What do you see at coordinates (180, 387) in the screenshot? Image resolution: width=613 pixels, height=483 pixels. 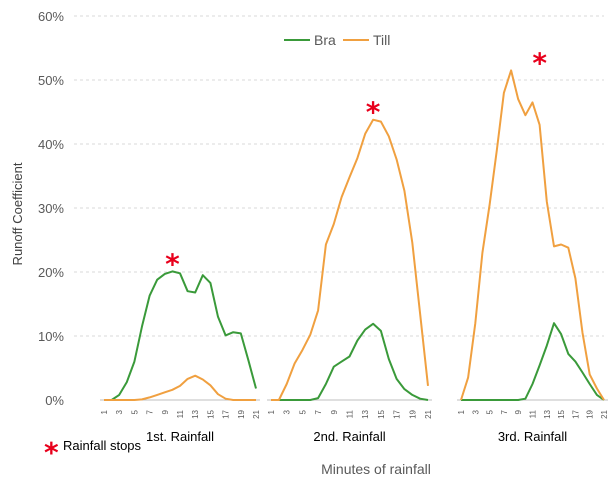 I see `series-line-till` at bounding box center [180, 387].